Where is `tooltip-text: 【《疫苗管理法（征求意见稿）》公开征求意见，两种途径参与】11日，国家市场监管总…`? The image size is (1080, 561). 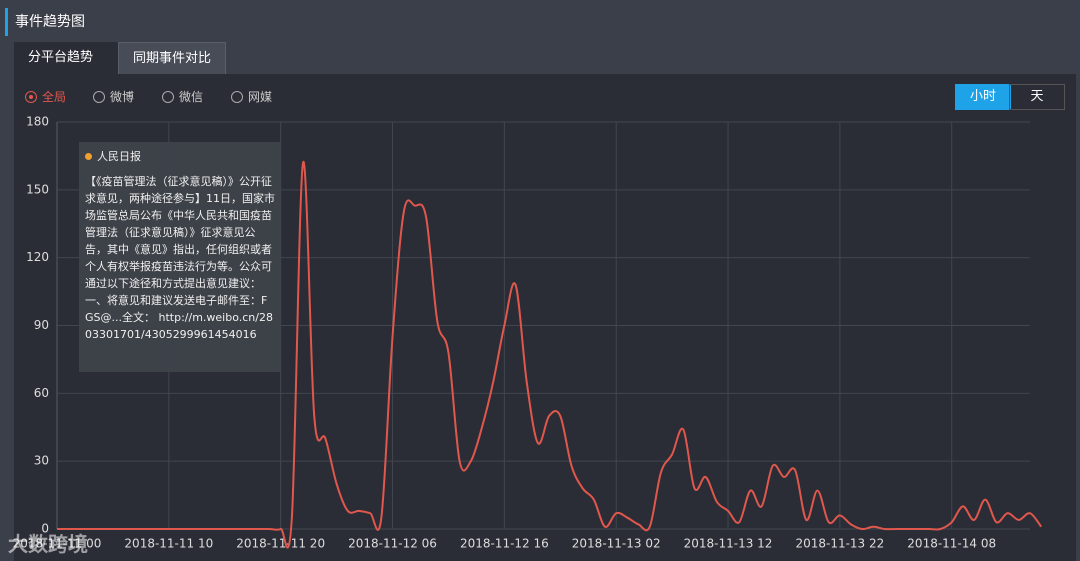
tooltip-text: 【《疫苗管理法（征求意见稿）》公开征求意见，两种途径参与】11日，国家市场监管总… is located at coordinates (180, 258).